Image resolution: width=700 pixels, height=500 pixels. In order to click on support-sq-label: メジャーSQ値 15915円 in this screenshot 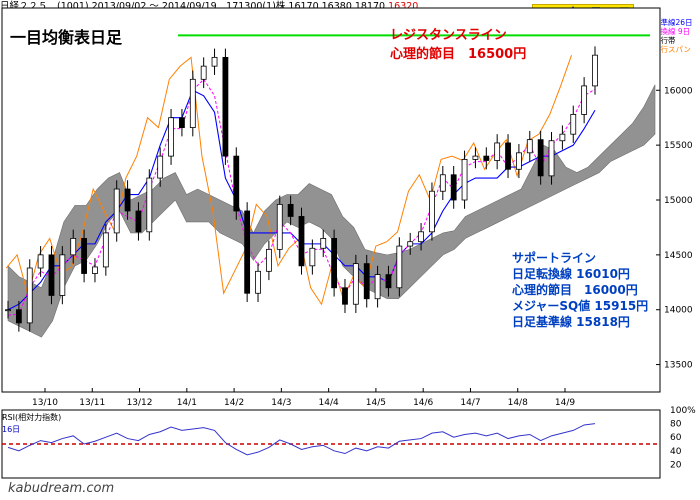, I will do `click(580, 306)`.